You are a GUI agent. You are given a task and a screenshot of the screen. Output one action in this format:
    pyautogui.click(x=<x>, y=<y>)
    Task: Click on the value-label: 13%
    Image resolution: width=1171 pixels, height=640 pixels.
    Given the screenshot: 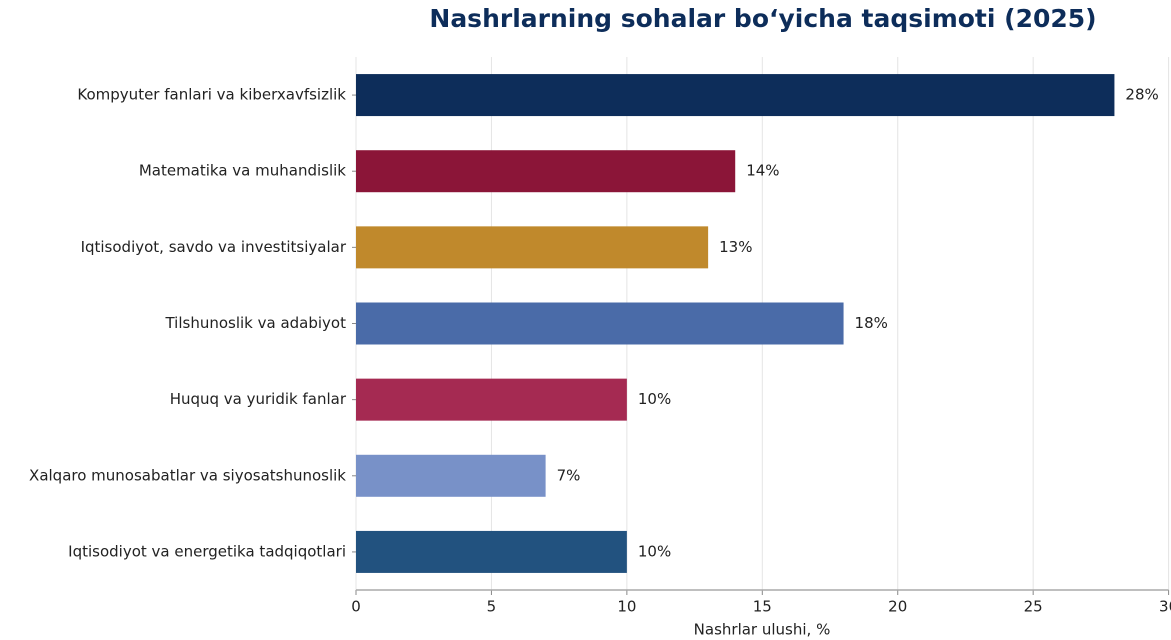 What is the action you would take?
    pyautogui.click(x=735, y=247)
    